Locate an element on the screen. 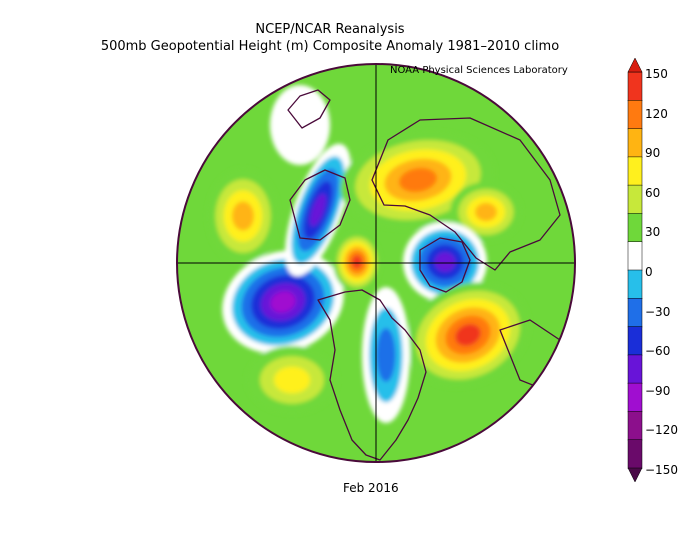 The width and height of the screenshot is (700, 542). colorbar-tick-label: −120 is located at coordinates (661, 430).